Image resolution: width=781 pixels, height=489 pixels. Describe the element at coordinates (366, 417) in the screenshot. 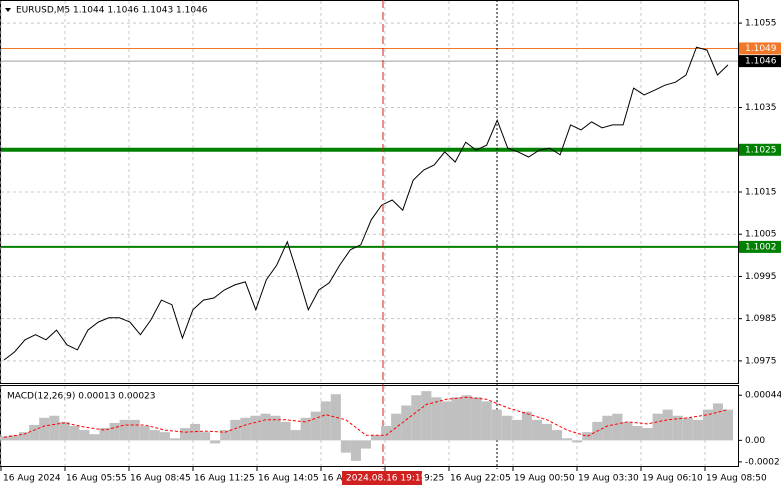

I see `signal-line` at that location.